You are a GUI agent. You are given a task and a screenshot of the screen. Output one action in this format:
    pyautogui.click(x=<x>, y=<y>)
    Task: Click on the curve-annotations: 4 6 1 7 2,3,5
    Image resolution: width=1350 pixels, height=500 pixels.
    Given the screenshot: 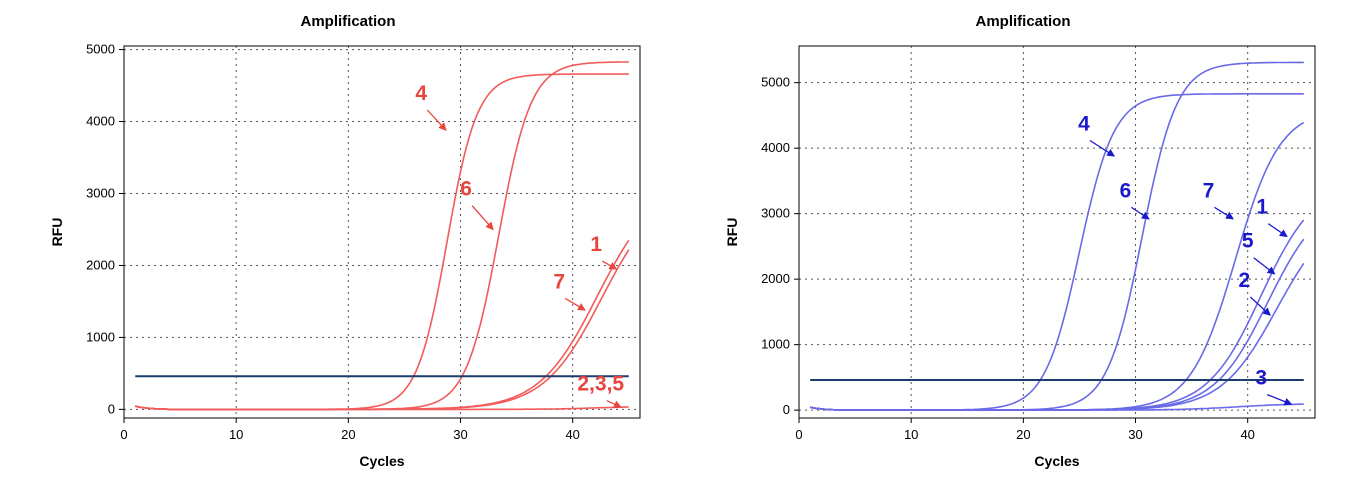 What is the action you would take?
    pyautogui.click(x=519, y=245)
    